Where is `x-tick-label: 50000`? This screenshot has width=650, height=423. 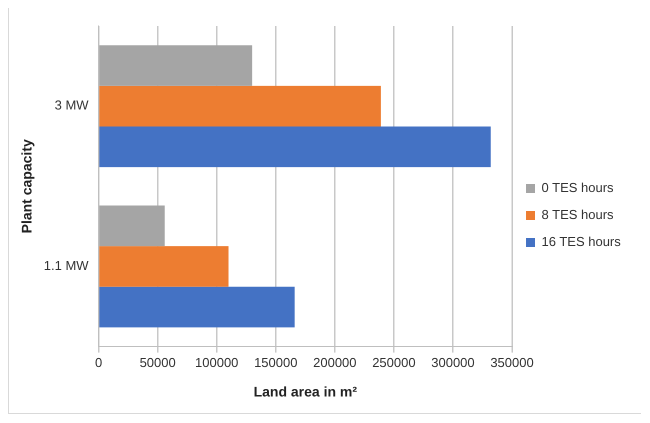
x-tick-label: 50000 is located at coordinates (158, 362).